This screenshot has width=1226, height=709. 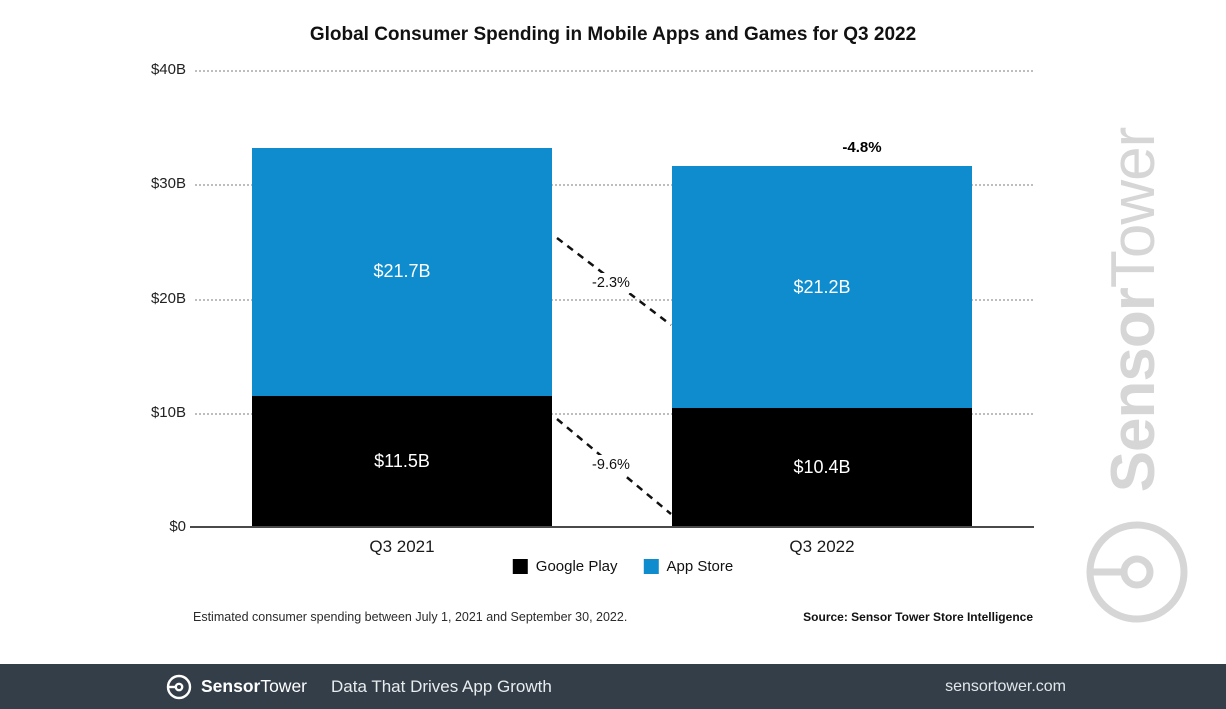 What do you see at coordinates (179, 686) in the screenshot?
I see `sensor-tower-logo-icon` at bounding box center [179, 686].